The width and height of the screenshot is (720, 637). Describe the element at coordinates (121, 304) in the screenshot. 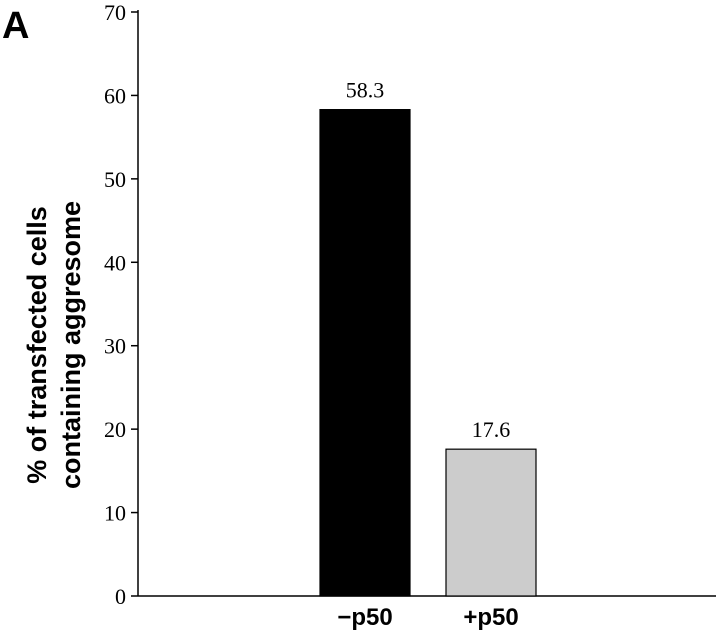

I see `y-ticks: 0 10 20 30 40 50 60 70` at that location.